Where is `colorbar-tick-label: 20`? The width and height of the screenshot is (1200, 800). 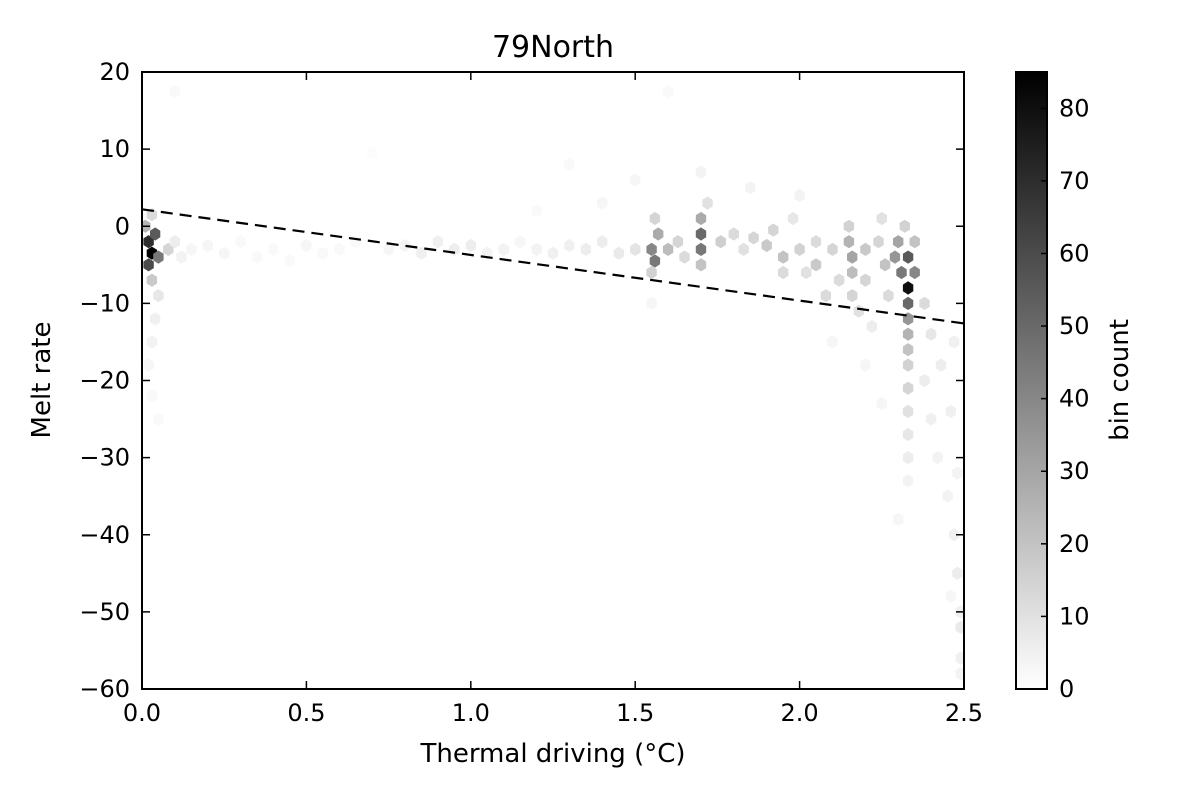 colorbar-tick-label: 20 is located at coordinates (1074, 544).